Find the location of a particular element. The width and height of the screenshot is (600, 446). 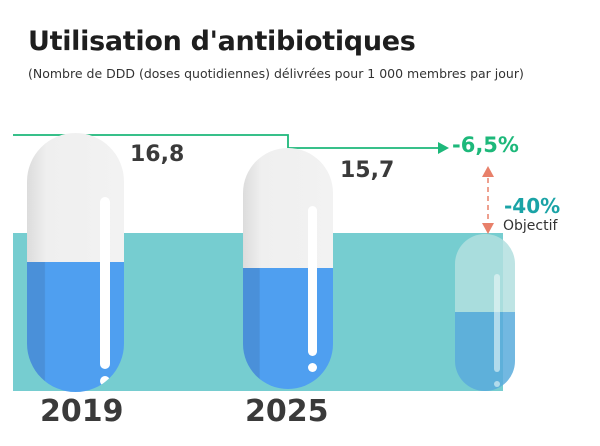

arrow-down-icon is located at coordinates (488, 228).